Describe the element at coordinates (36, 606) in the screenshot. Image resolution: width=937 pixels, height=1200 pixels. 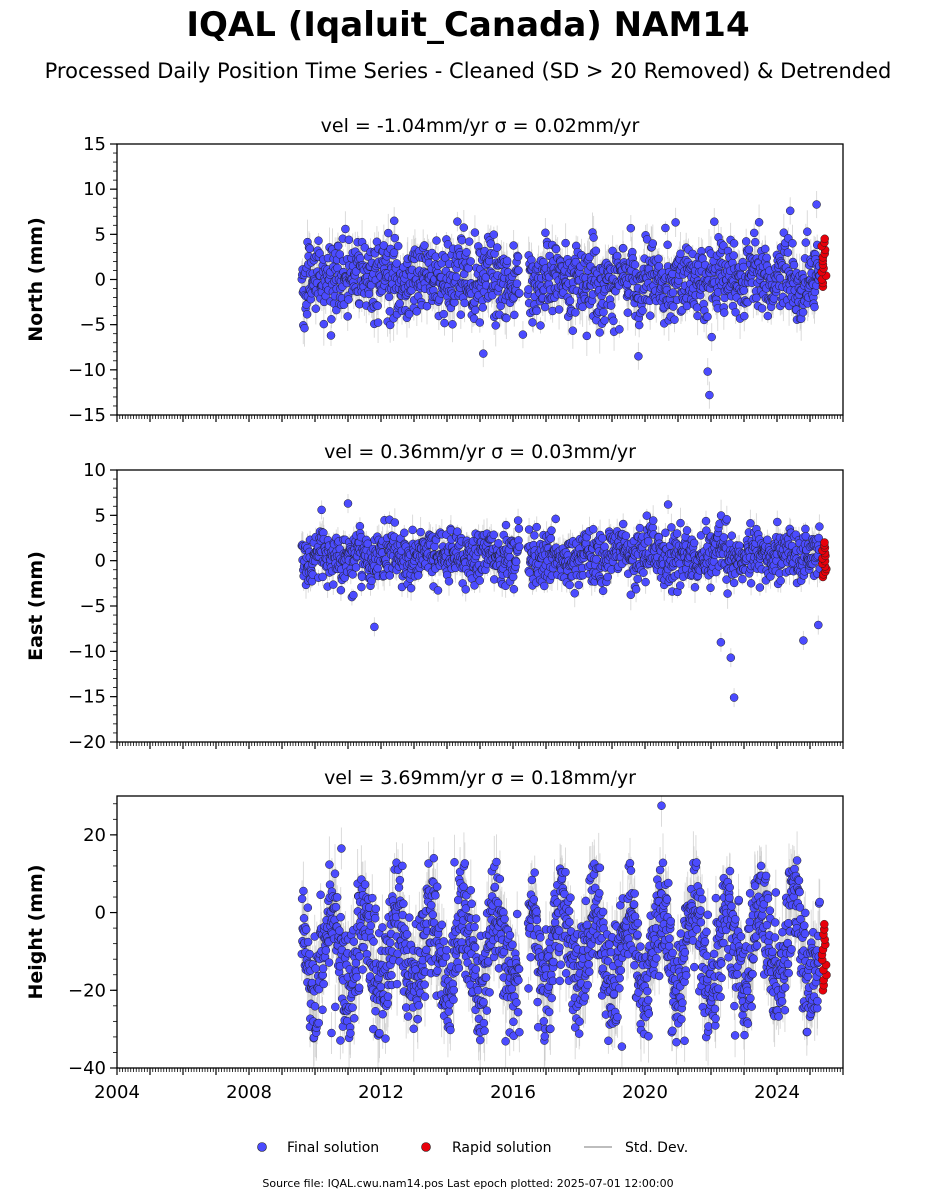
I see `y-axis-label: East (mm)` at that location.